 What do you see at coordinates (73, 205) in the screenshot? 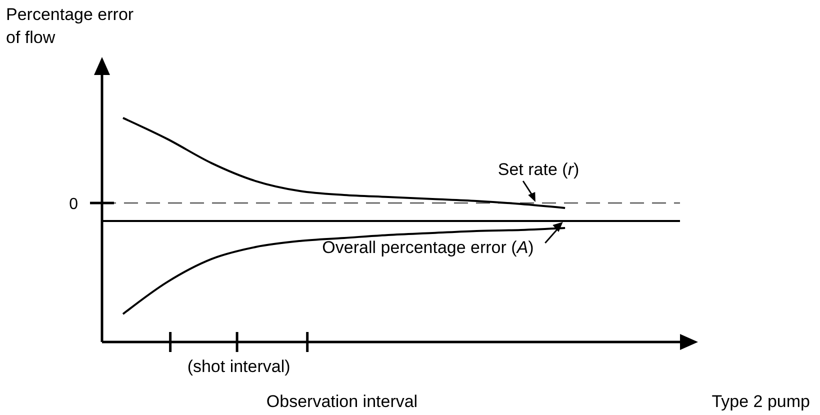
I see `ref-line-label: 0` at bounding box center [73, 205].